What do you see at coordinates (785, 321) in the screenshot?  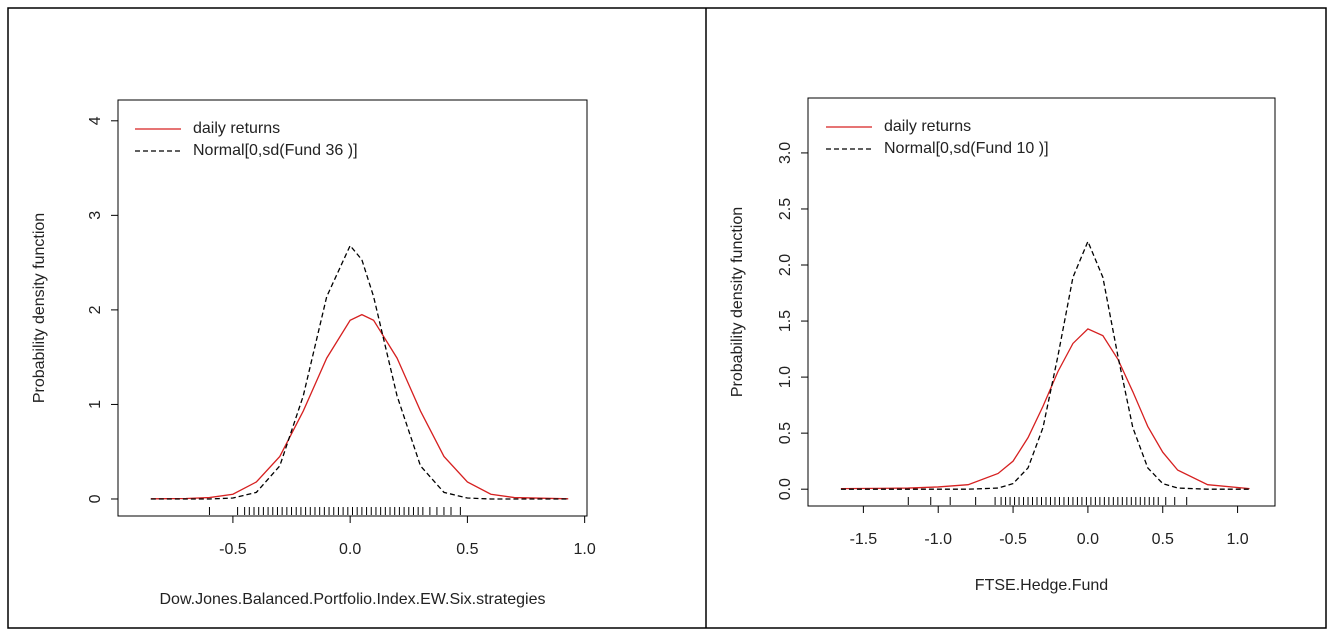 I see `y-tick-label: 1.5` at bounding box center [785, 321].